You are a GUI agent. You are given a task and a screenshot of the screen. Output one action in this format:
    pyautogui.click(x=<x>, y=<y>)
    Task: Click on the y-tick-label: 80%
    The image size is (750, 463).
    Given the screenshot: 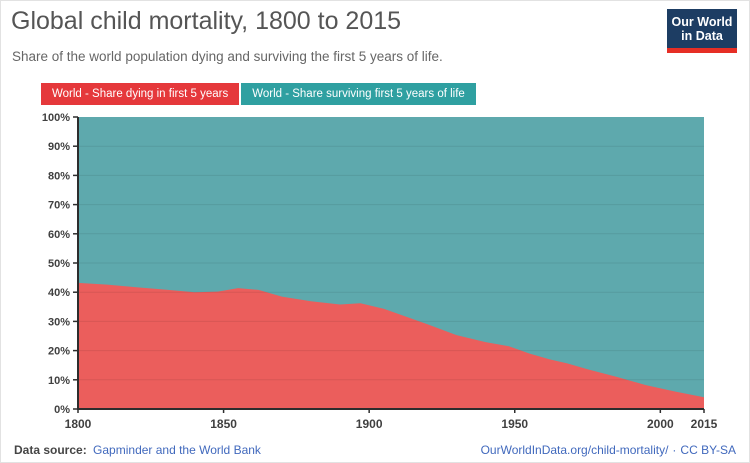 What is the action you would take?
    pyautogui.click(x=59, y=176)
    